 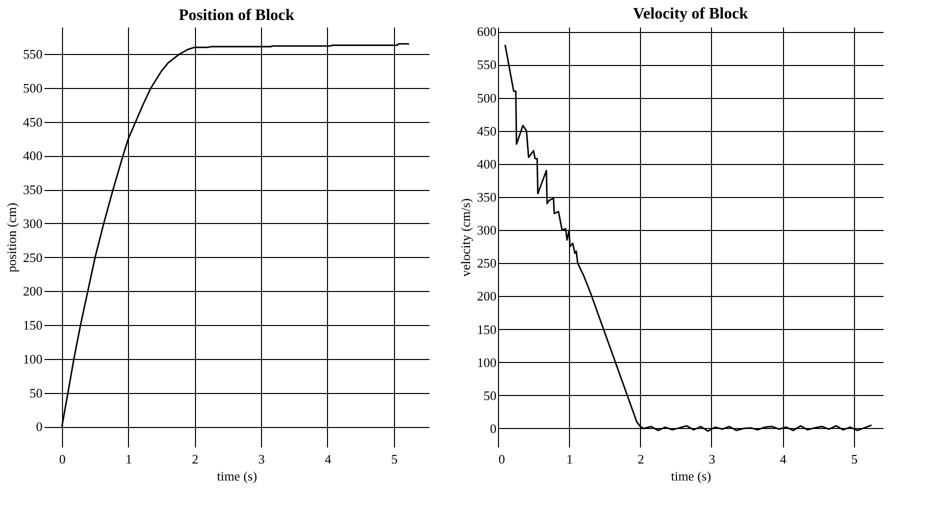 I want to click on y-axis-title: velocity (cm/s), so click(x=465, y=237).